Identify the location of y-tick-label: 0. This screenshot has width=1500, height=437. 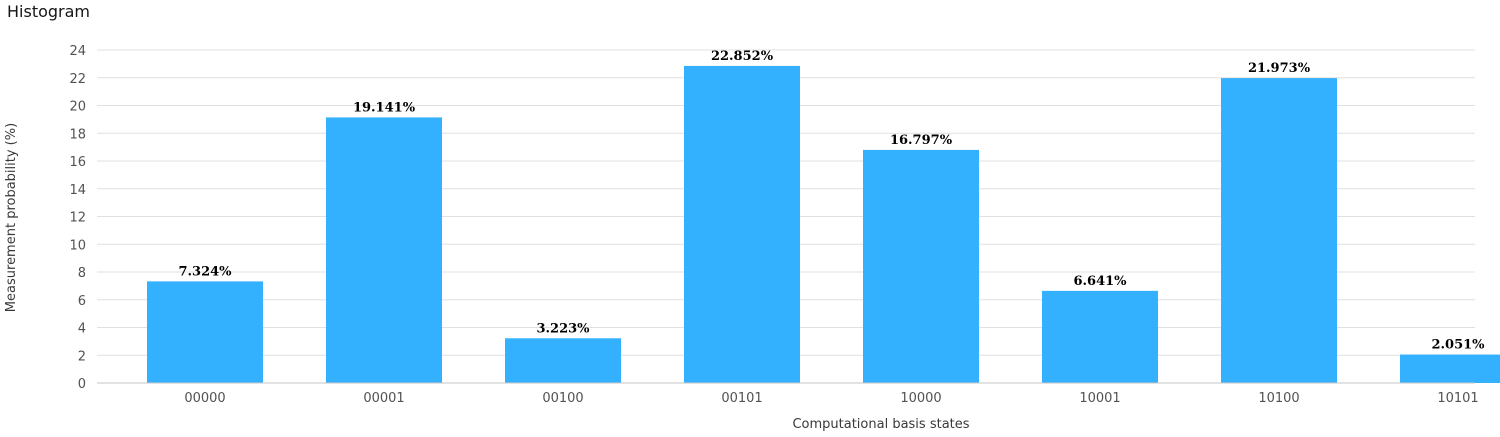
(82, 384).